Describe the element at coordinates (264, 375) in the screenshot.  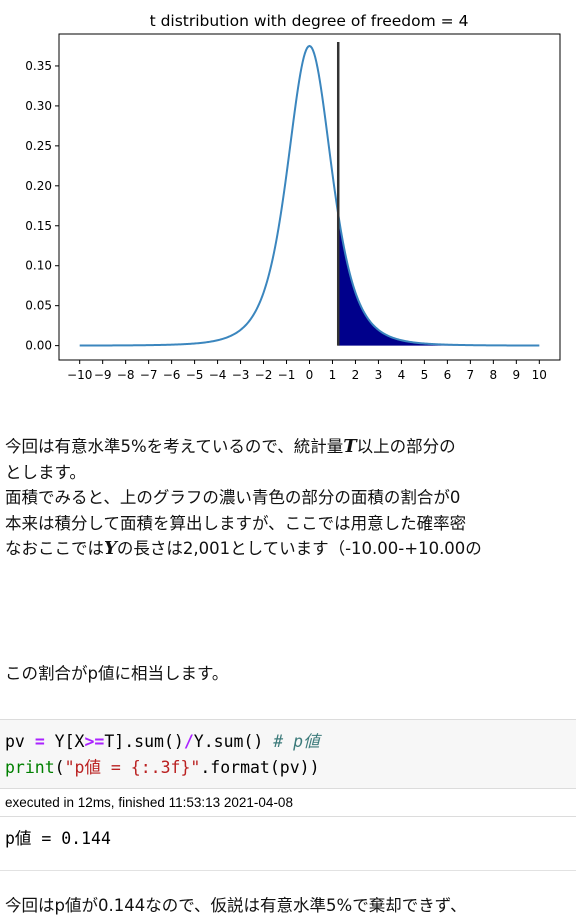
I see `x-tick-label: −2` at that location.